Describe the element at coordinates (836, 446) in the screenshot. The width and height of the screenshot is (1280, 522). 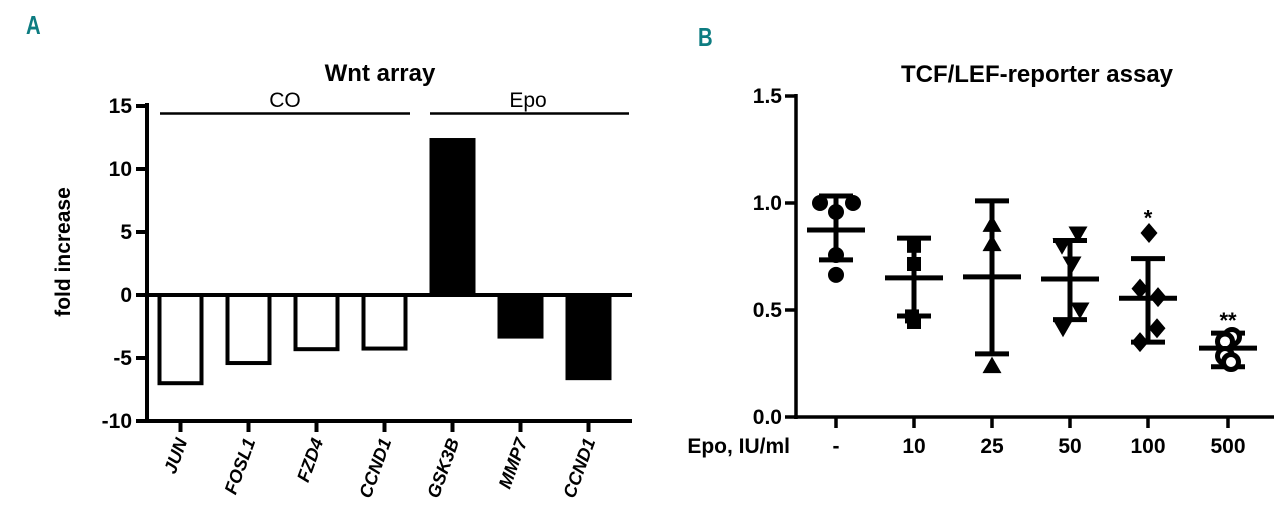
I see `x-tick-label: -` at that location.